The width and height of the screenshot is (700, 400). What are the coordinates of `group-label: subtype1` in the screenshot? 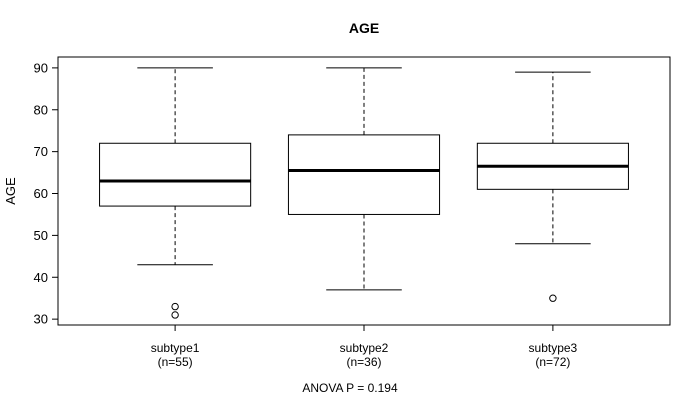 It's located at (175, 348).